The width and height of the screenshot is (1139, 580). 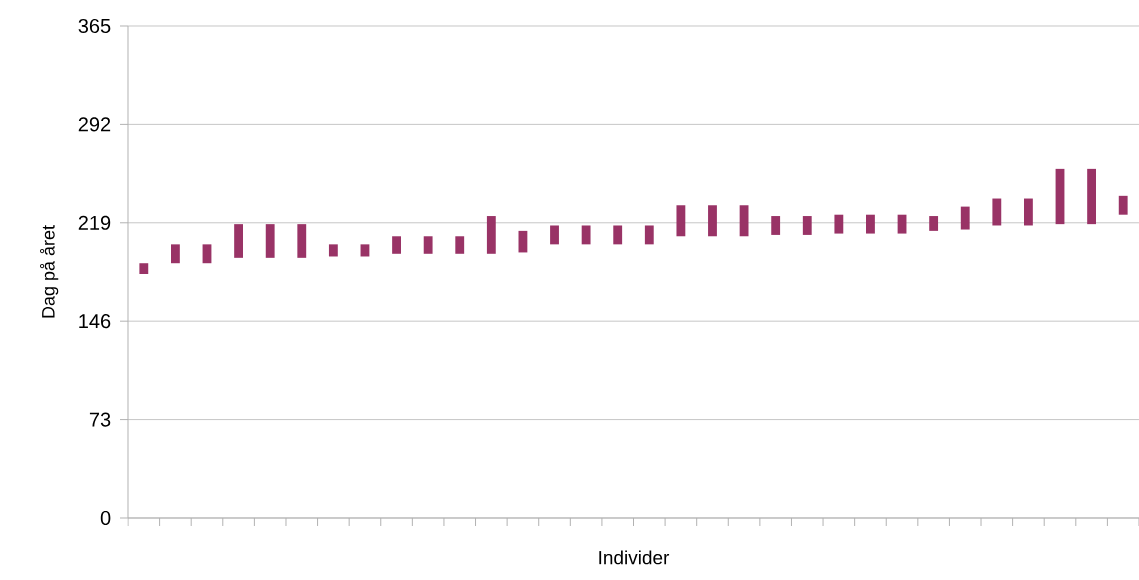 I want to click on y-tick-label: 219, so click(x=94, y=222).